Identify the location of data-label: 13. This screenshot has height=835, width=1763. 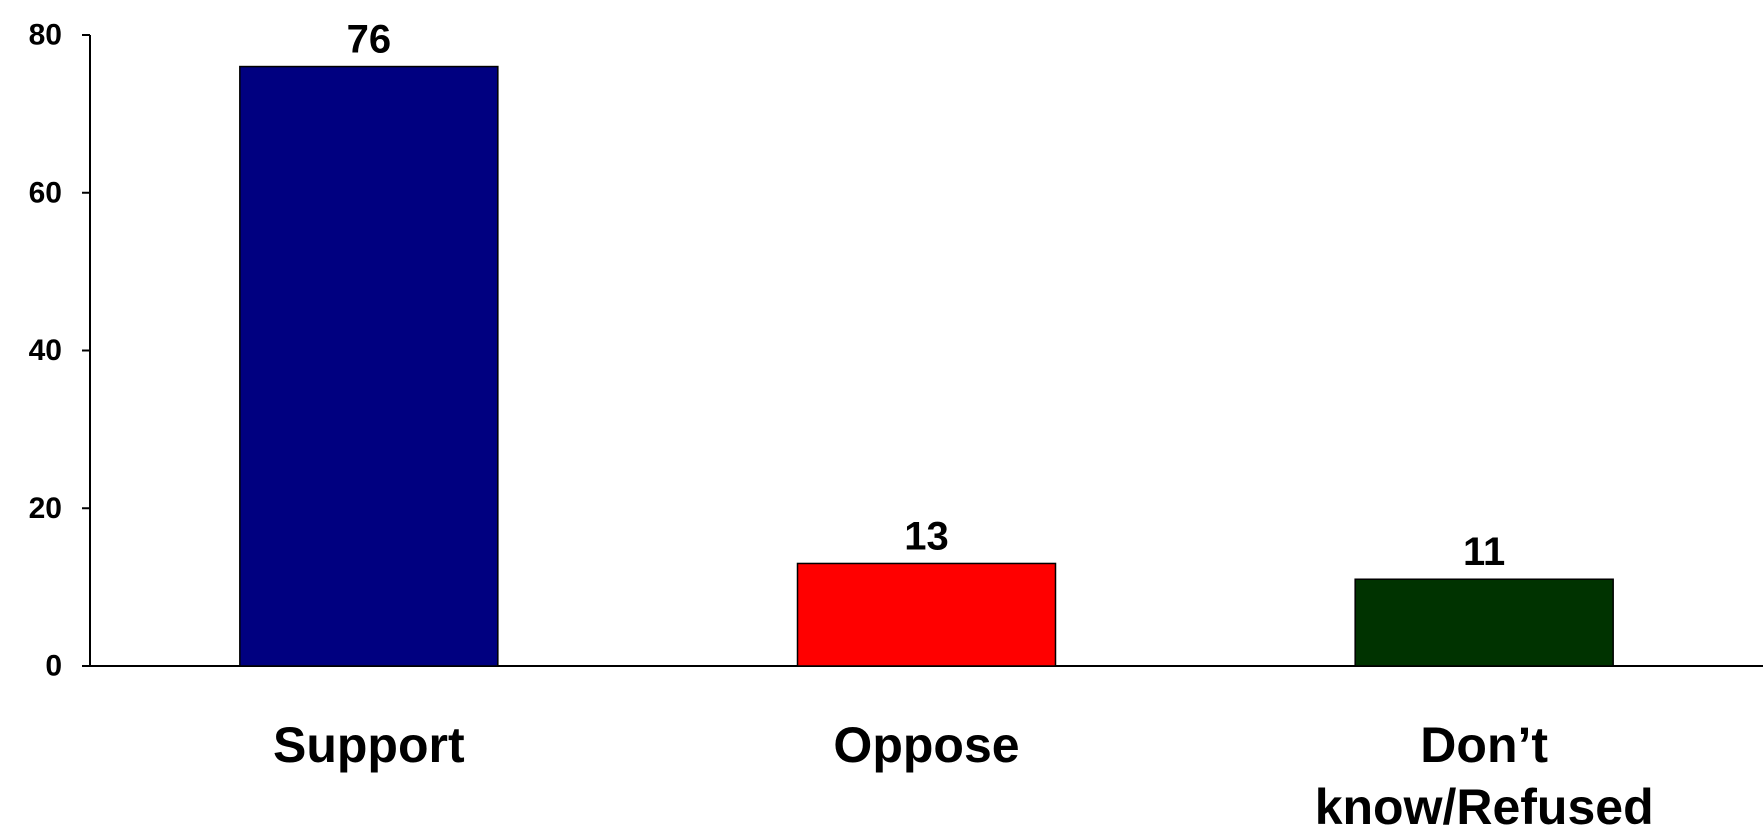
(926, 536).